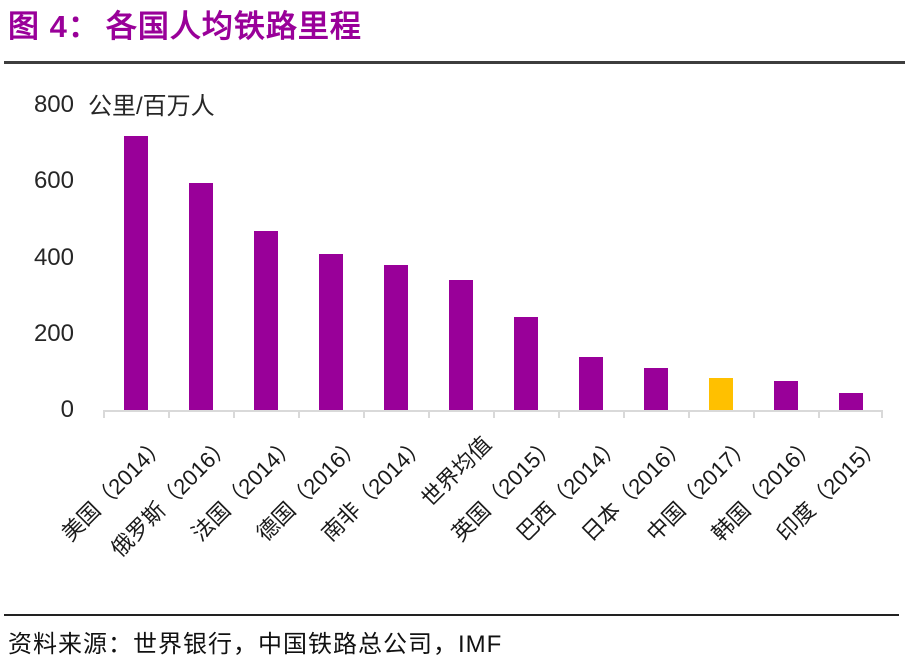  What do you see at coordinates (454, 62) in the screenshot?
I see `title-divider` at bounding box center [454, 62].